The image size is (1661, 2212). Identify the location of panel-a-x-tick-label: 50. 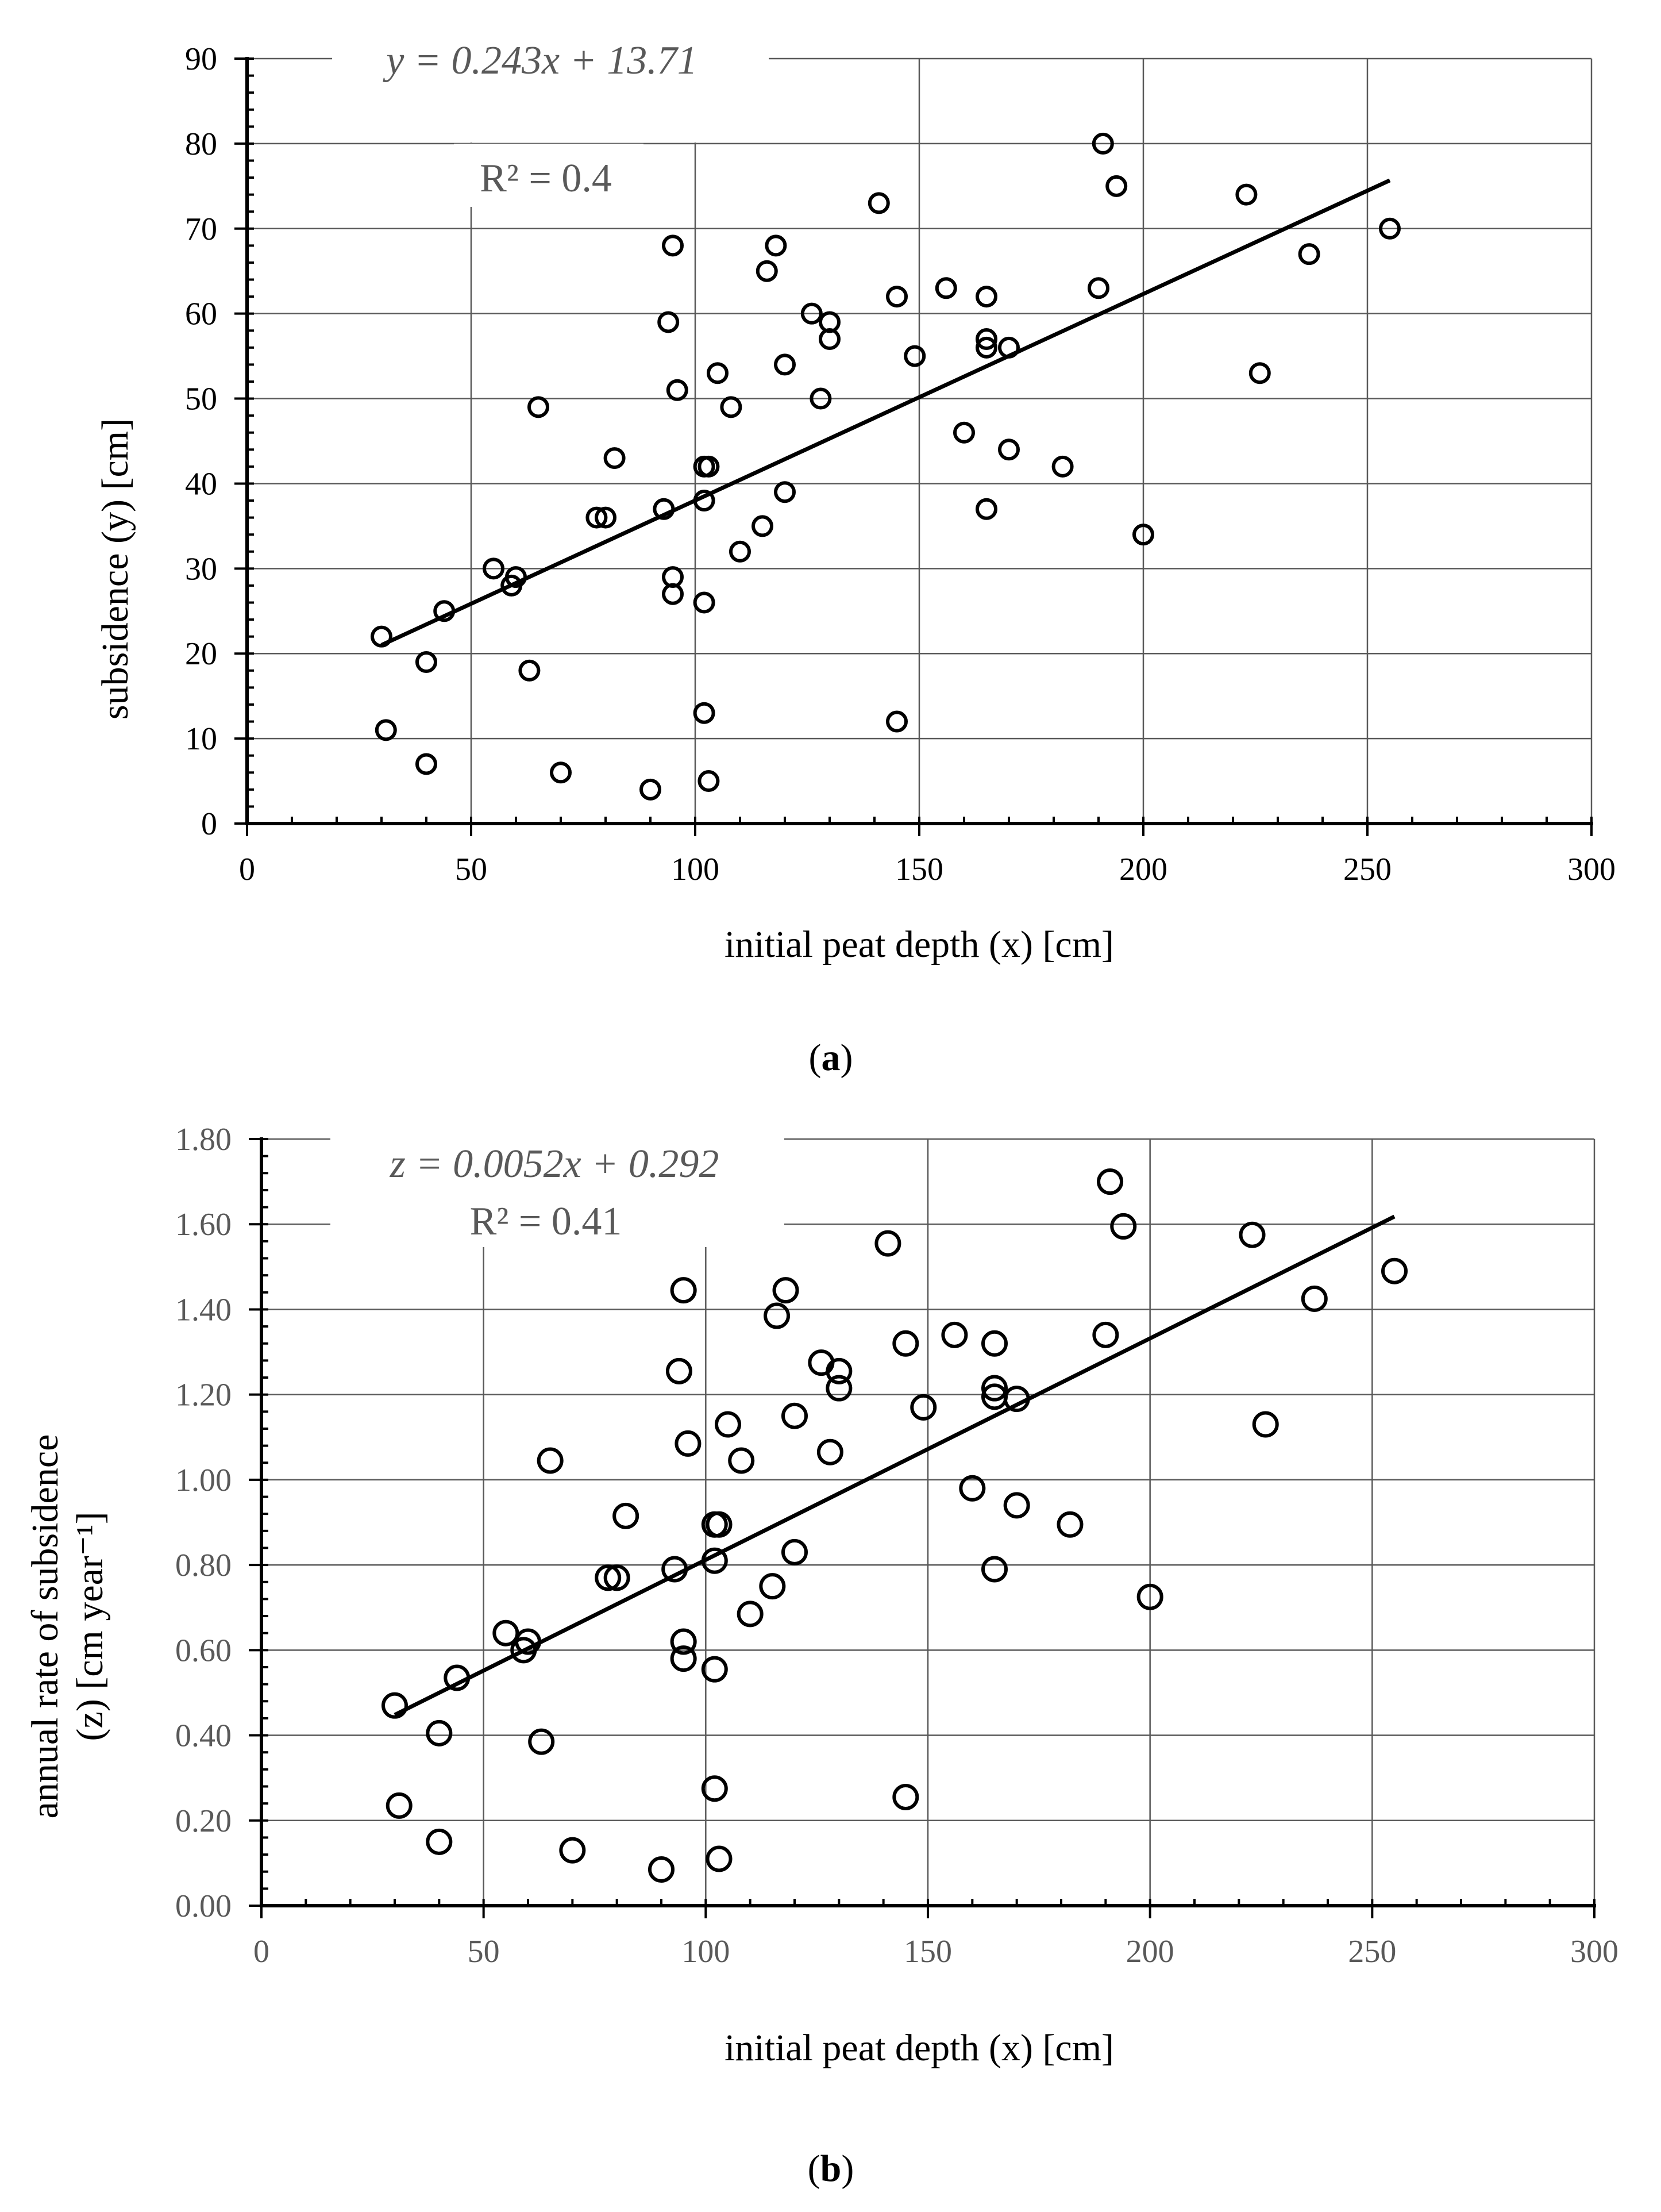
(471, 869).